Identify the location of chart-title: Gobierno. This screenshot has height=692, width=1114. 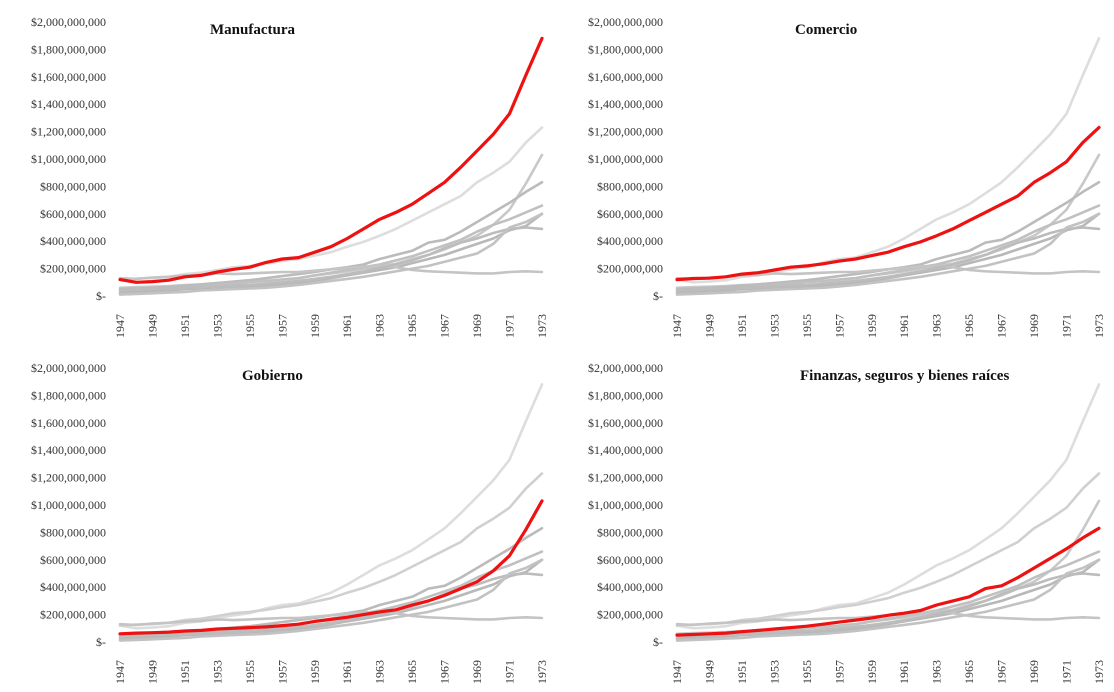
(272, 376).